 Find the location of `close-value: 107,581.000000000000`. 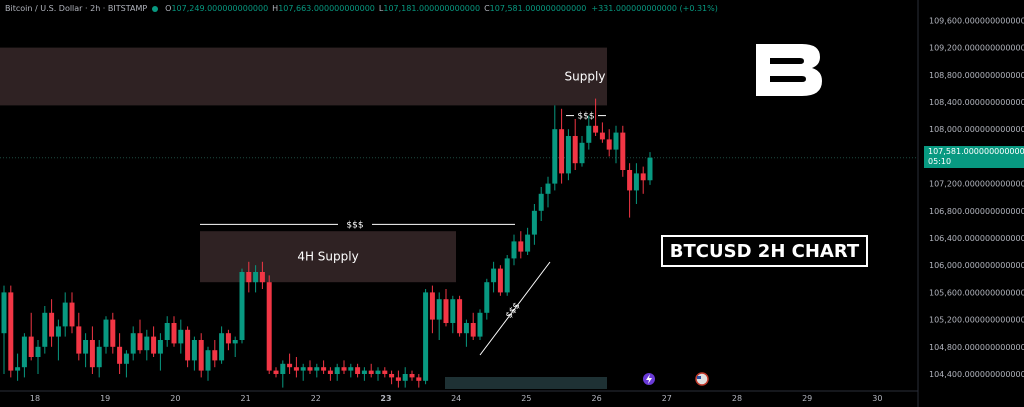

close-value: 107,581.000000000000 is located at coordinates (538, 8).